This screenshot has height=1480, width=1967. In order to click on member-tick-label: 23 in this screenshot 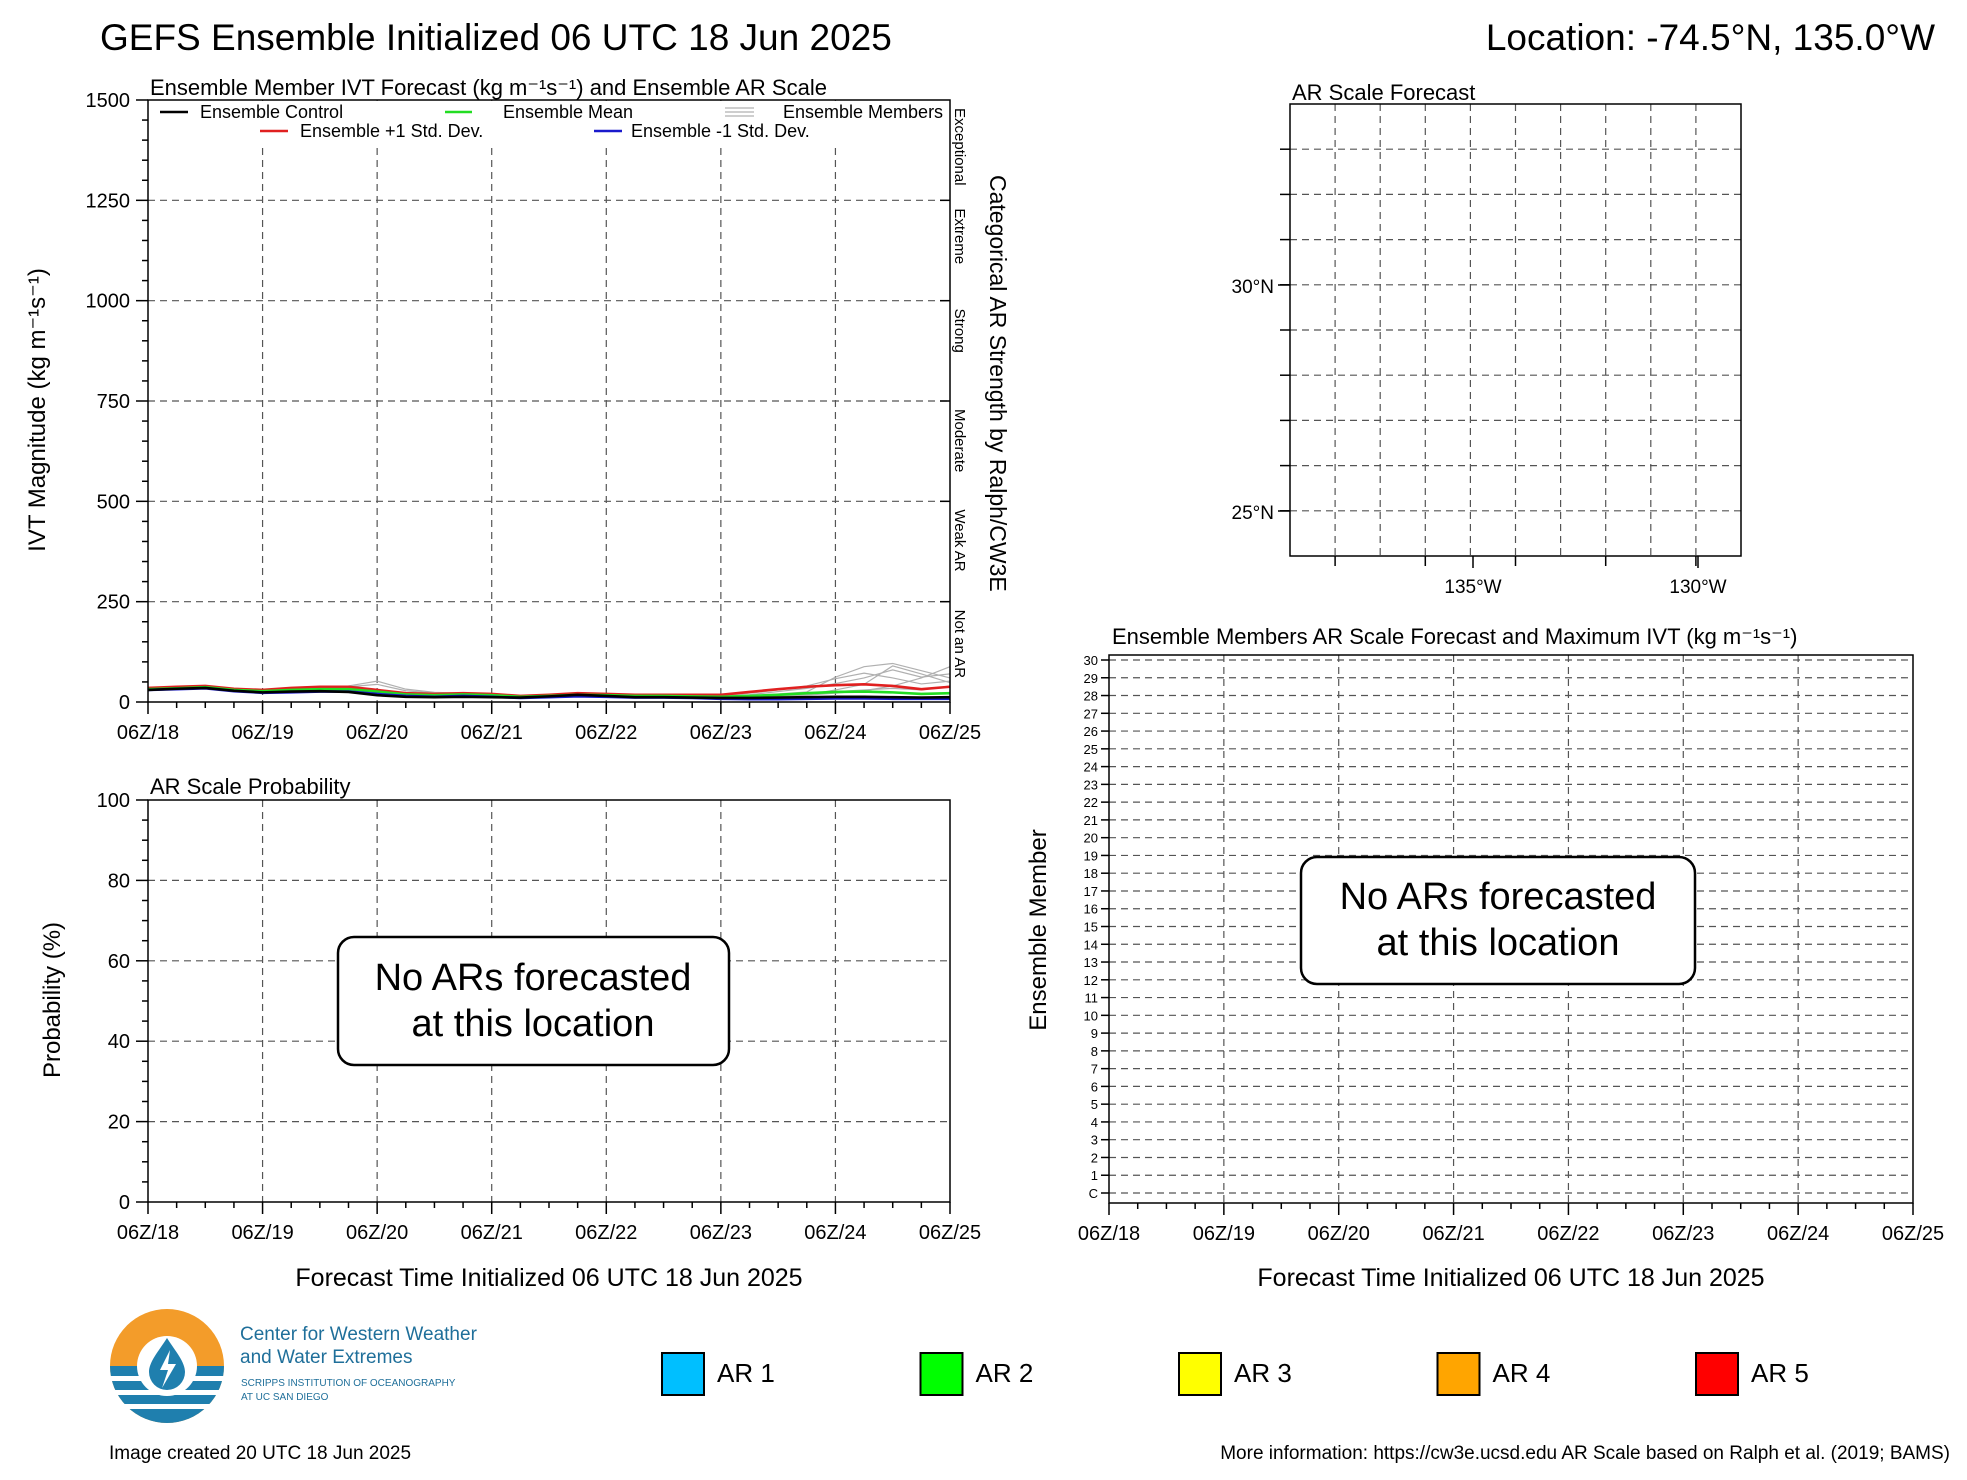, I will do `click(1091, 784)`.